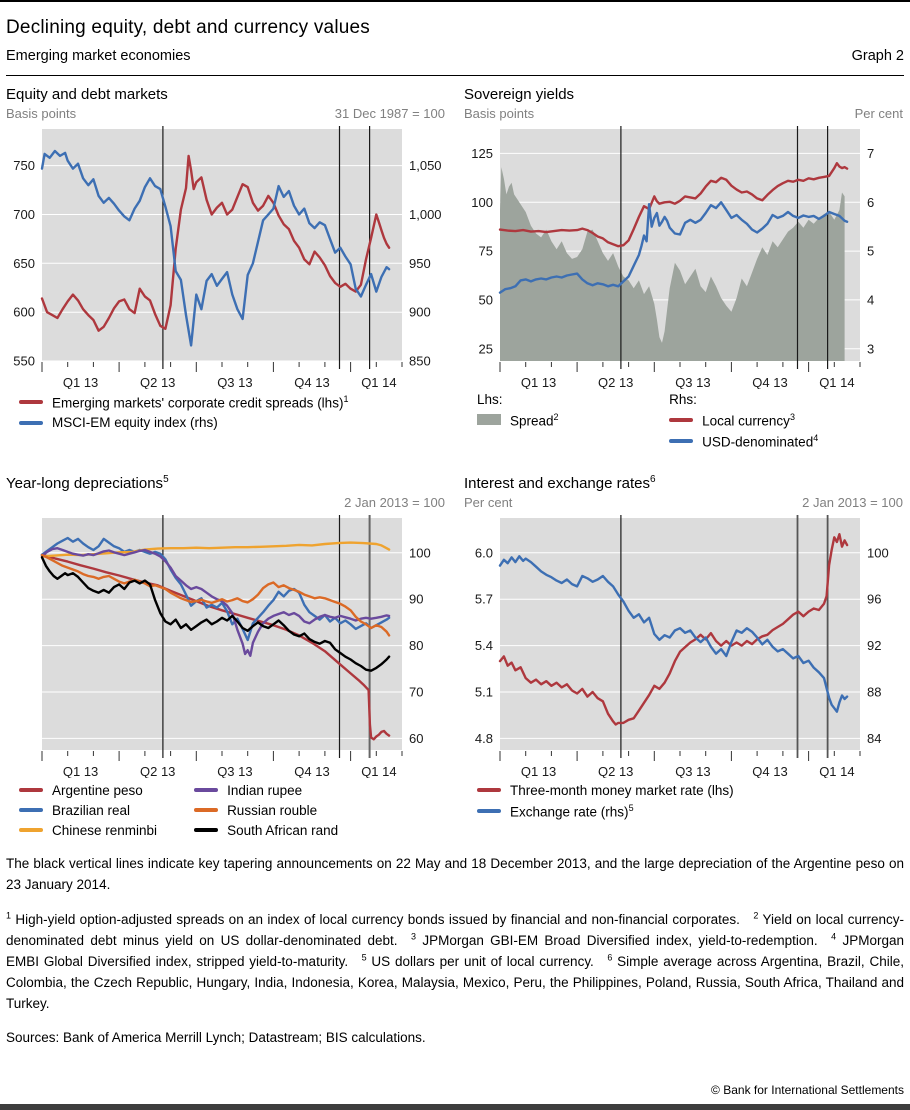 The image size is (910, 1110). I want to click on axis-unit-row: Basis points 31 Dec 1987 = 100, so click(226, 113).